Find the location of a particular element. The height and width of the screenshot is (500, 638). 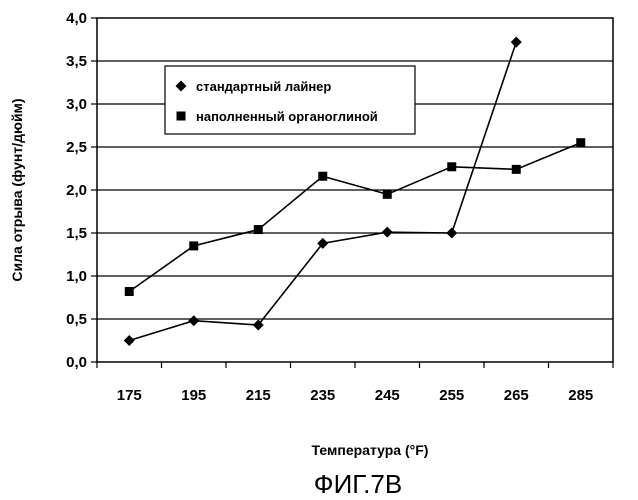

x-axis-title: Температура (°F) is located at coordinates (370, 450).